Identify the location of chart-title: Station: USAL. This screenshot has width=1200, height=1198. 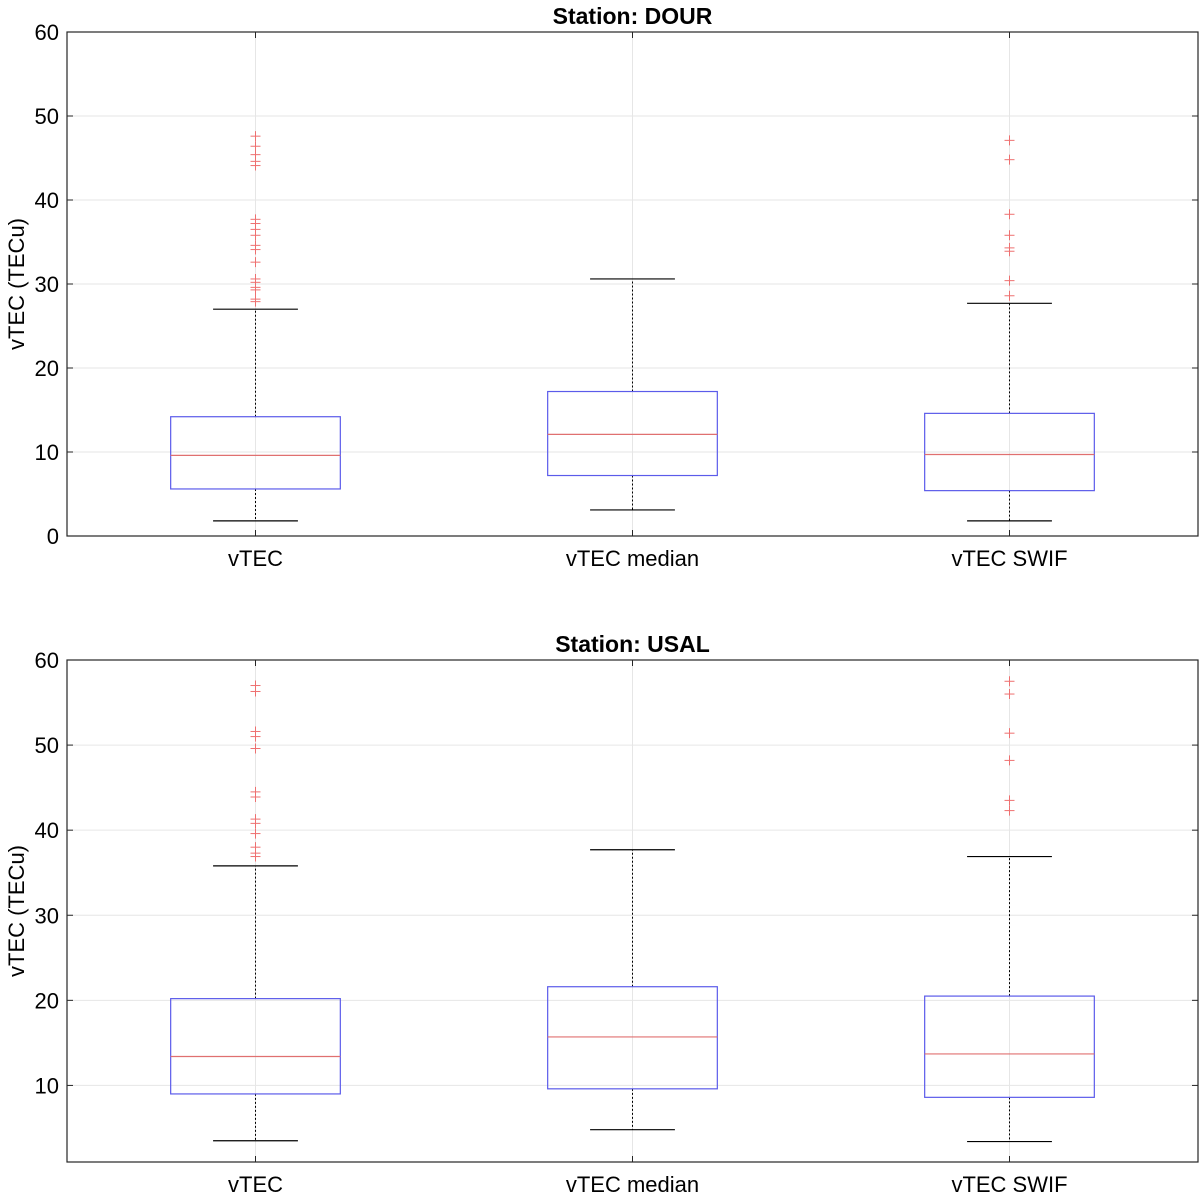
(632, 644).